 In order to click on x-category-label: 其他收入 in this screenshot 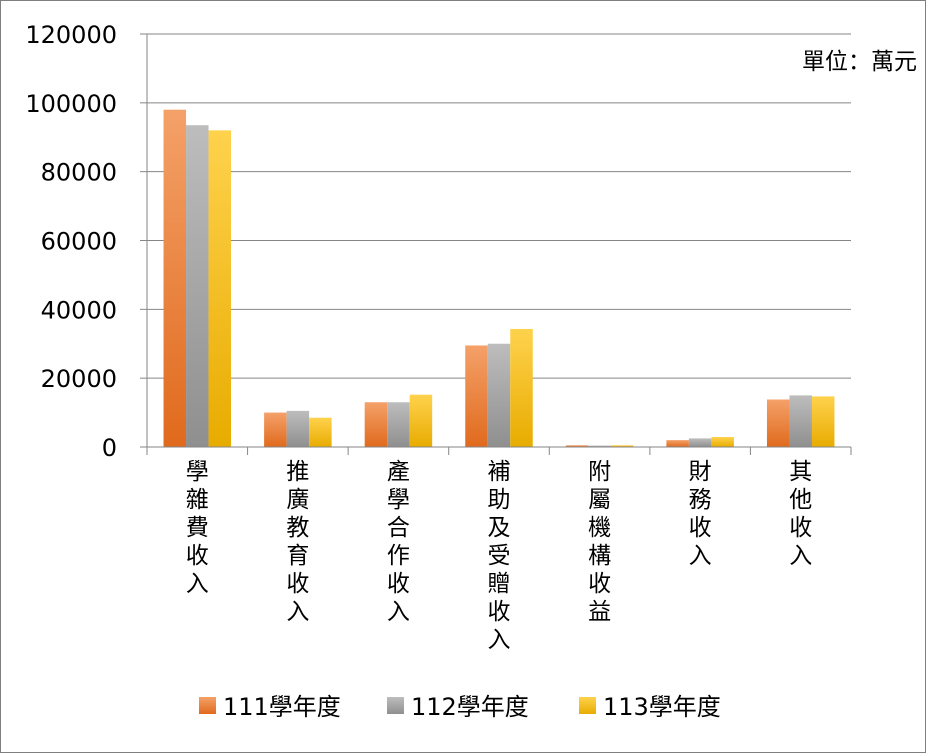, I will do `click(800, 514)`.